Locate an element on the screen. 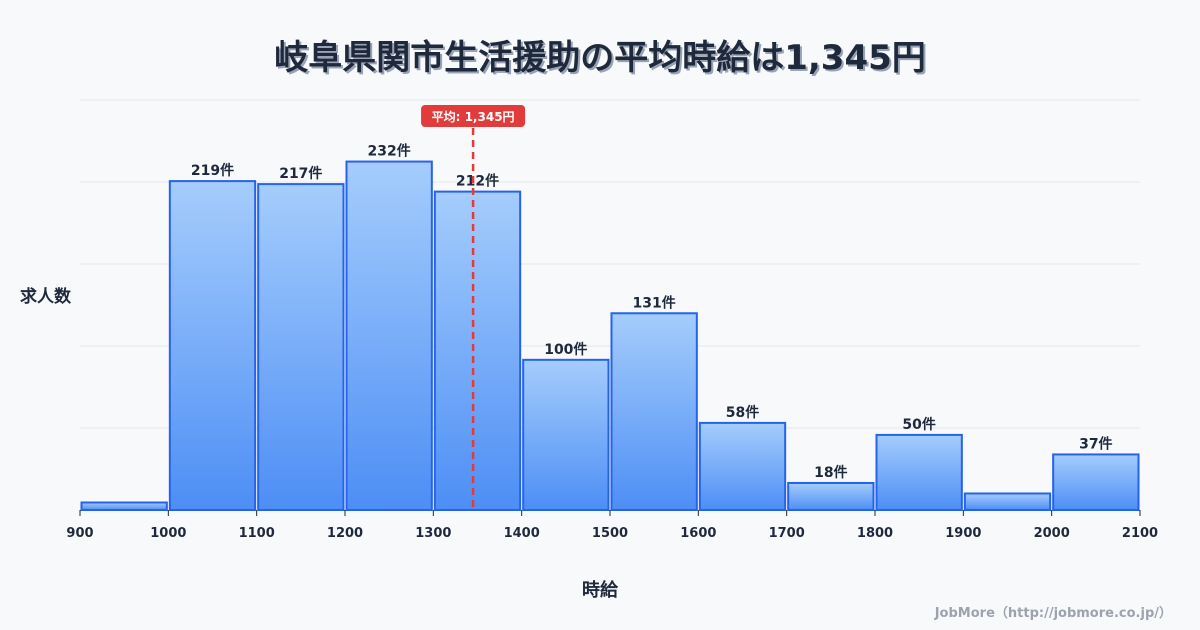 This screenshot has width=1200, height=630. x-tick-label: 1100 is located at coordinates (257, 533).